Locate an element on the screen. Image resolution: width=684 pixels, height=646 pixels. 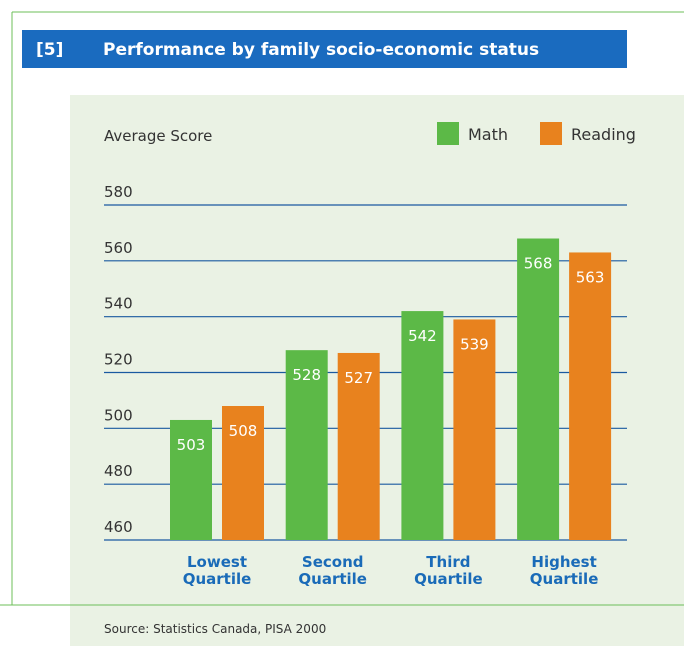
y-tick-label: 480 is located at coordinates (118, 471).